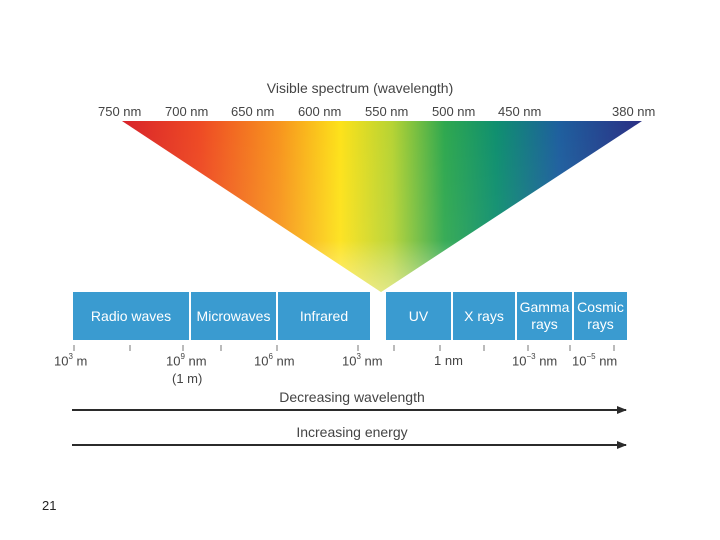  Describe the element at coordinates (535, 360) in the screenshot. I see `scale-label: 10−3 nm` at that location.